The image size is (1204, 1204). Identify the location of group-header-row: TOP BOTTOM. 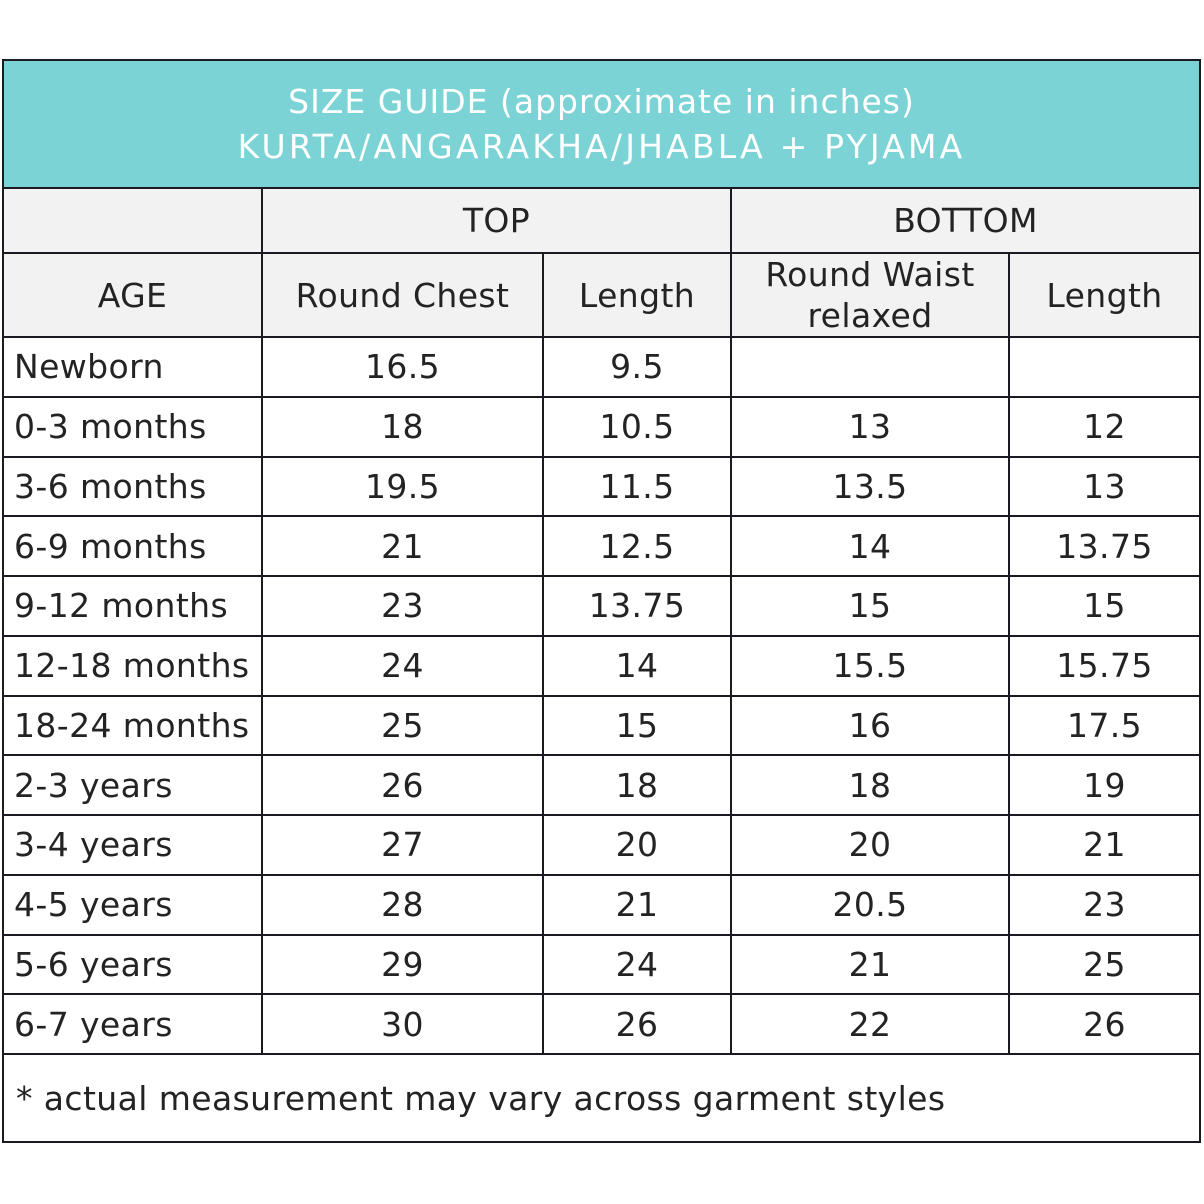
(602, 220).